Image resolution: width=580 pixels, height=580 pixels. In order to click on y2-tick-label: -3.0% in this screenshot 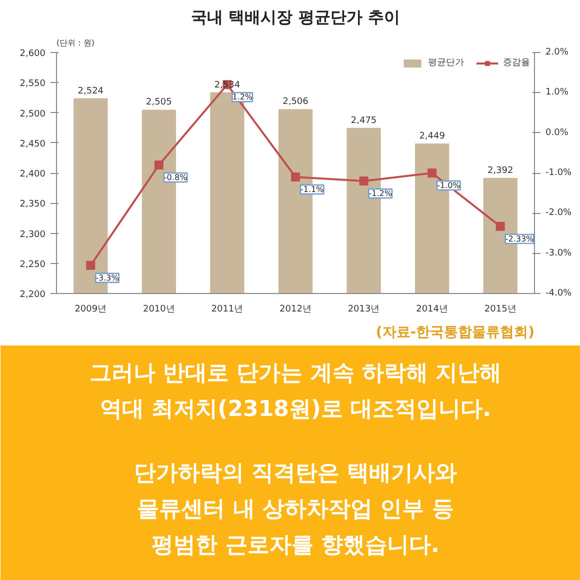, I will do `click(559, 253)`.